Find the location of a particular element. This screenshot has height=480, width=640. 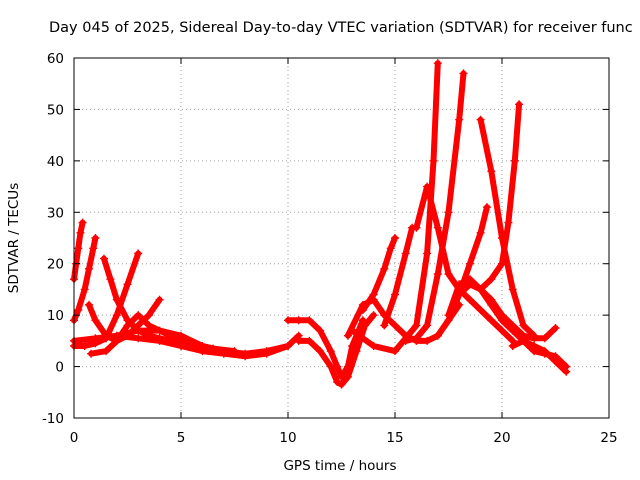

x-tick-label: 15 is located at coordinates (394, 438).